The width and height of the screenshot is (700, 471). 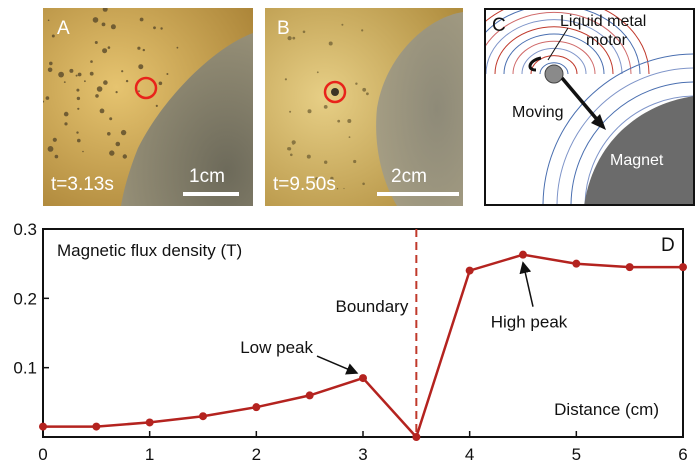 I want to click on time-label-a: t=3.13s, so click(x=82, y=184).